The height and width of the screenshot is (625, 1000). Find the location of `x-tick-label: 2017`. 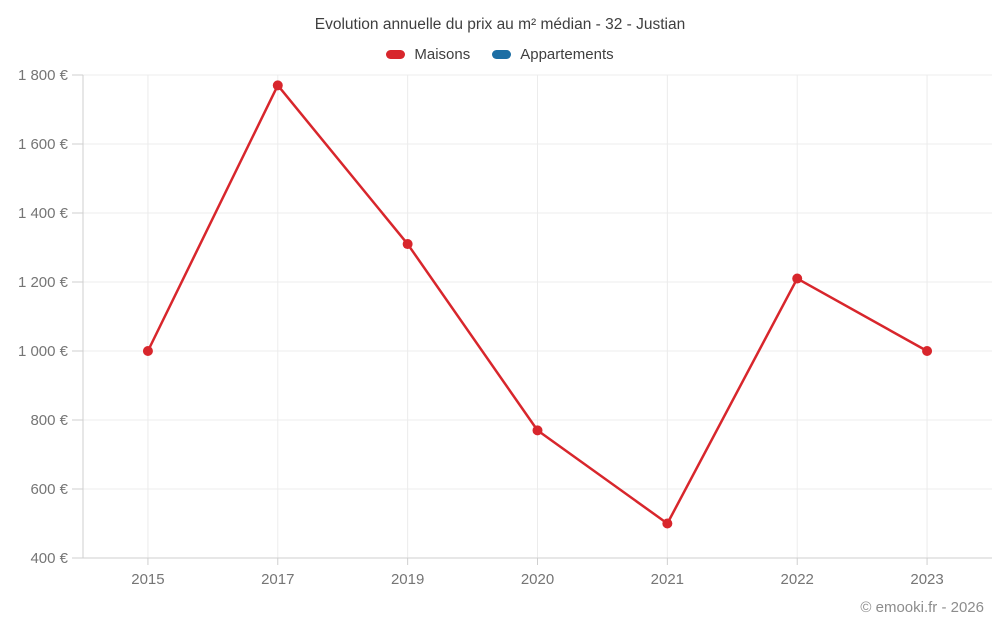

x-tick-label: 2017 is located at coordinates (277, 579).